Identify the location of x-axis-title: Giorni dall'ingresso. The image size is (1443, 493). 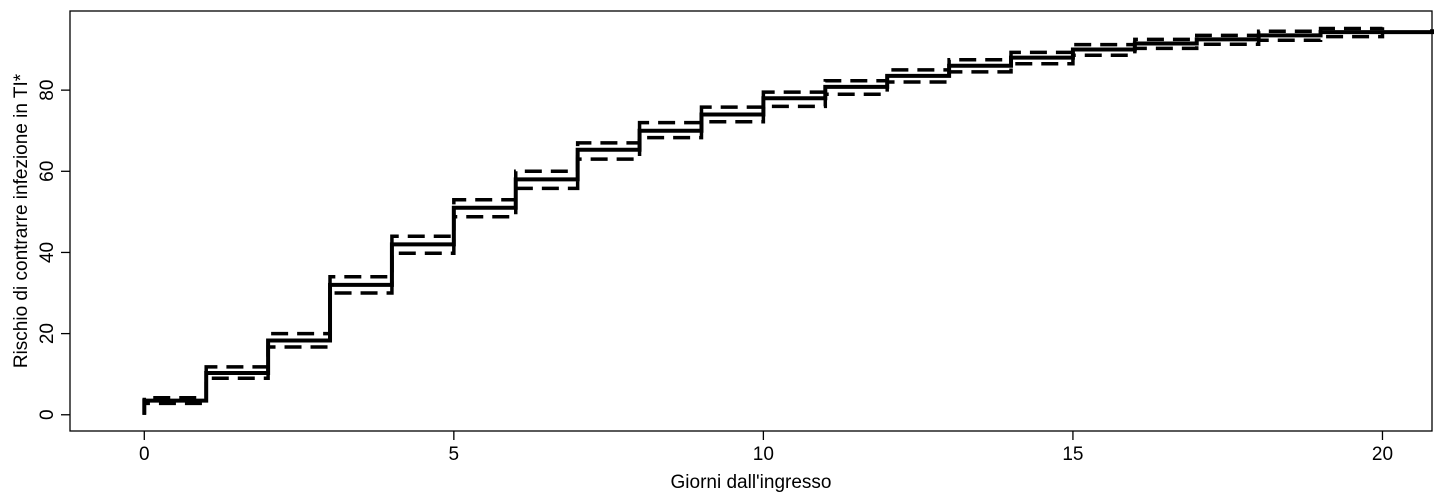
(751, 482).